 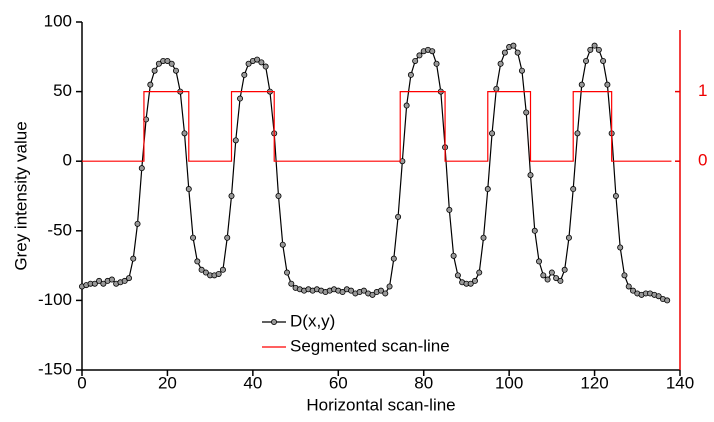 What do you see at coordinates (62, 90) in the screenshot?
I see `y-tick-label: 50` at bounding box center [62, 90].